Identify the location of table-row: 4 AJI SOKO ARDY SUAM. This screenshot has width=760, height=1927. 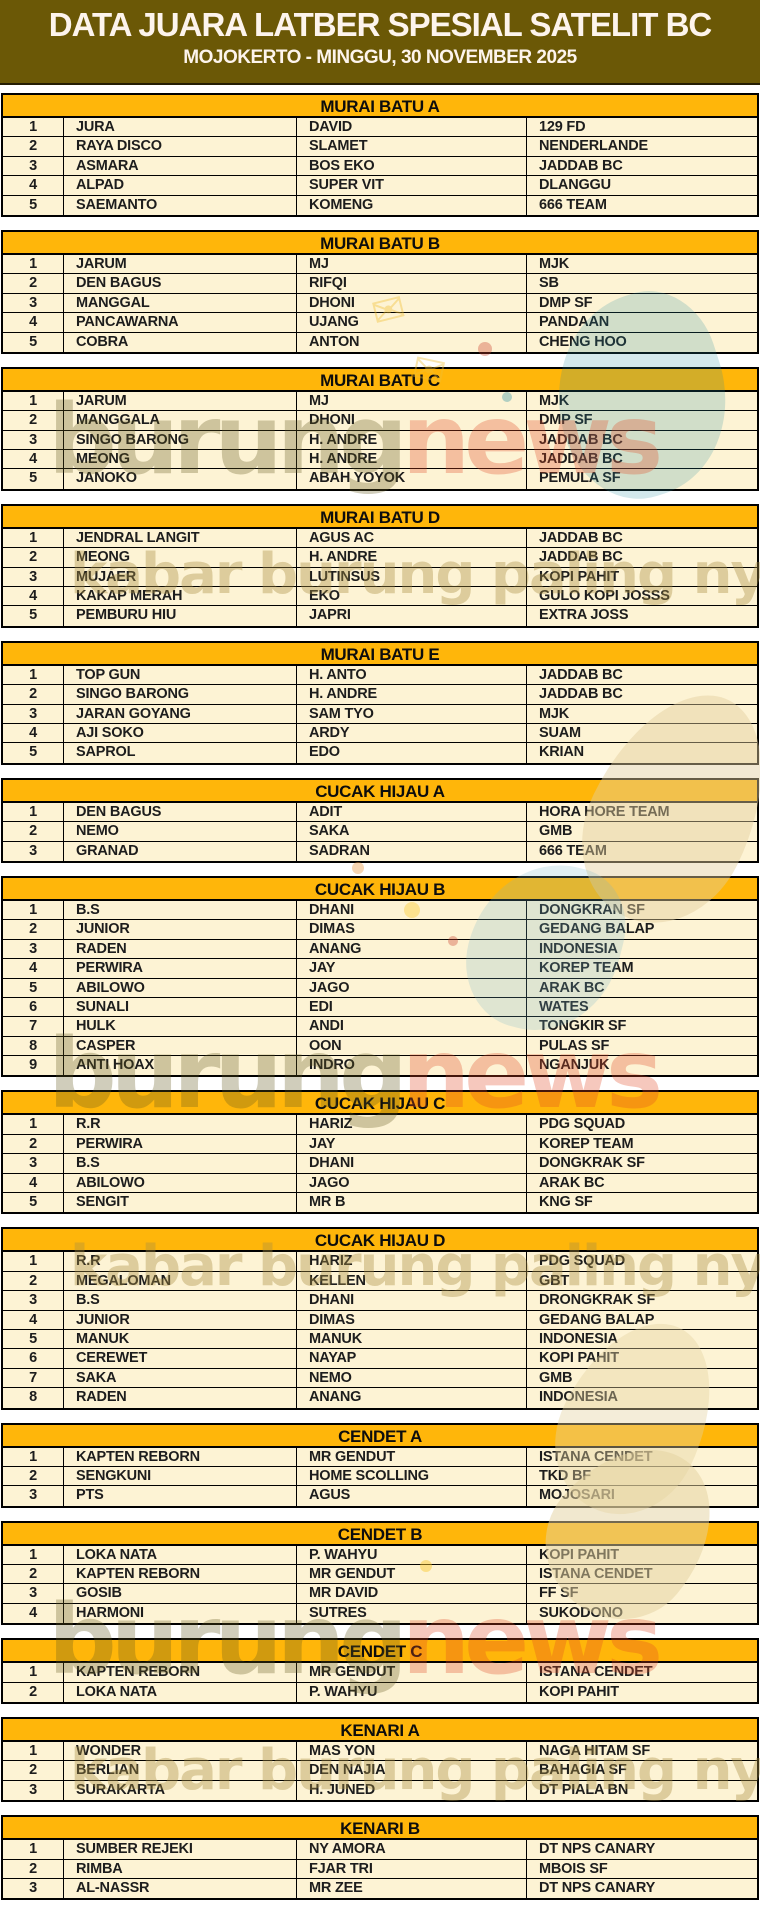
(380, 733).